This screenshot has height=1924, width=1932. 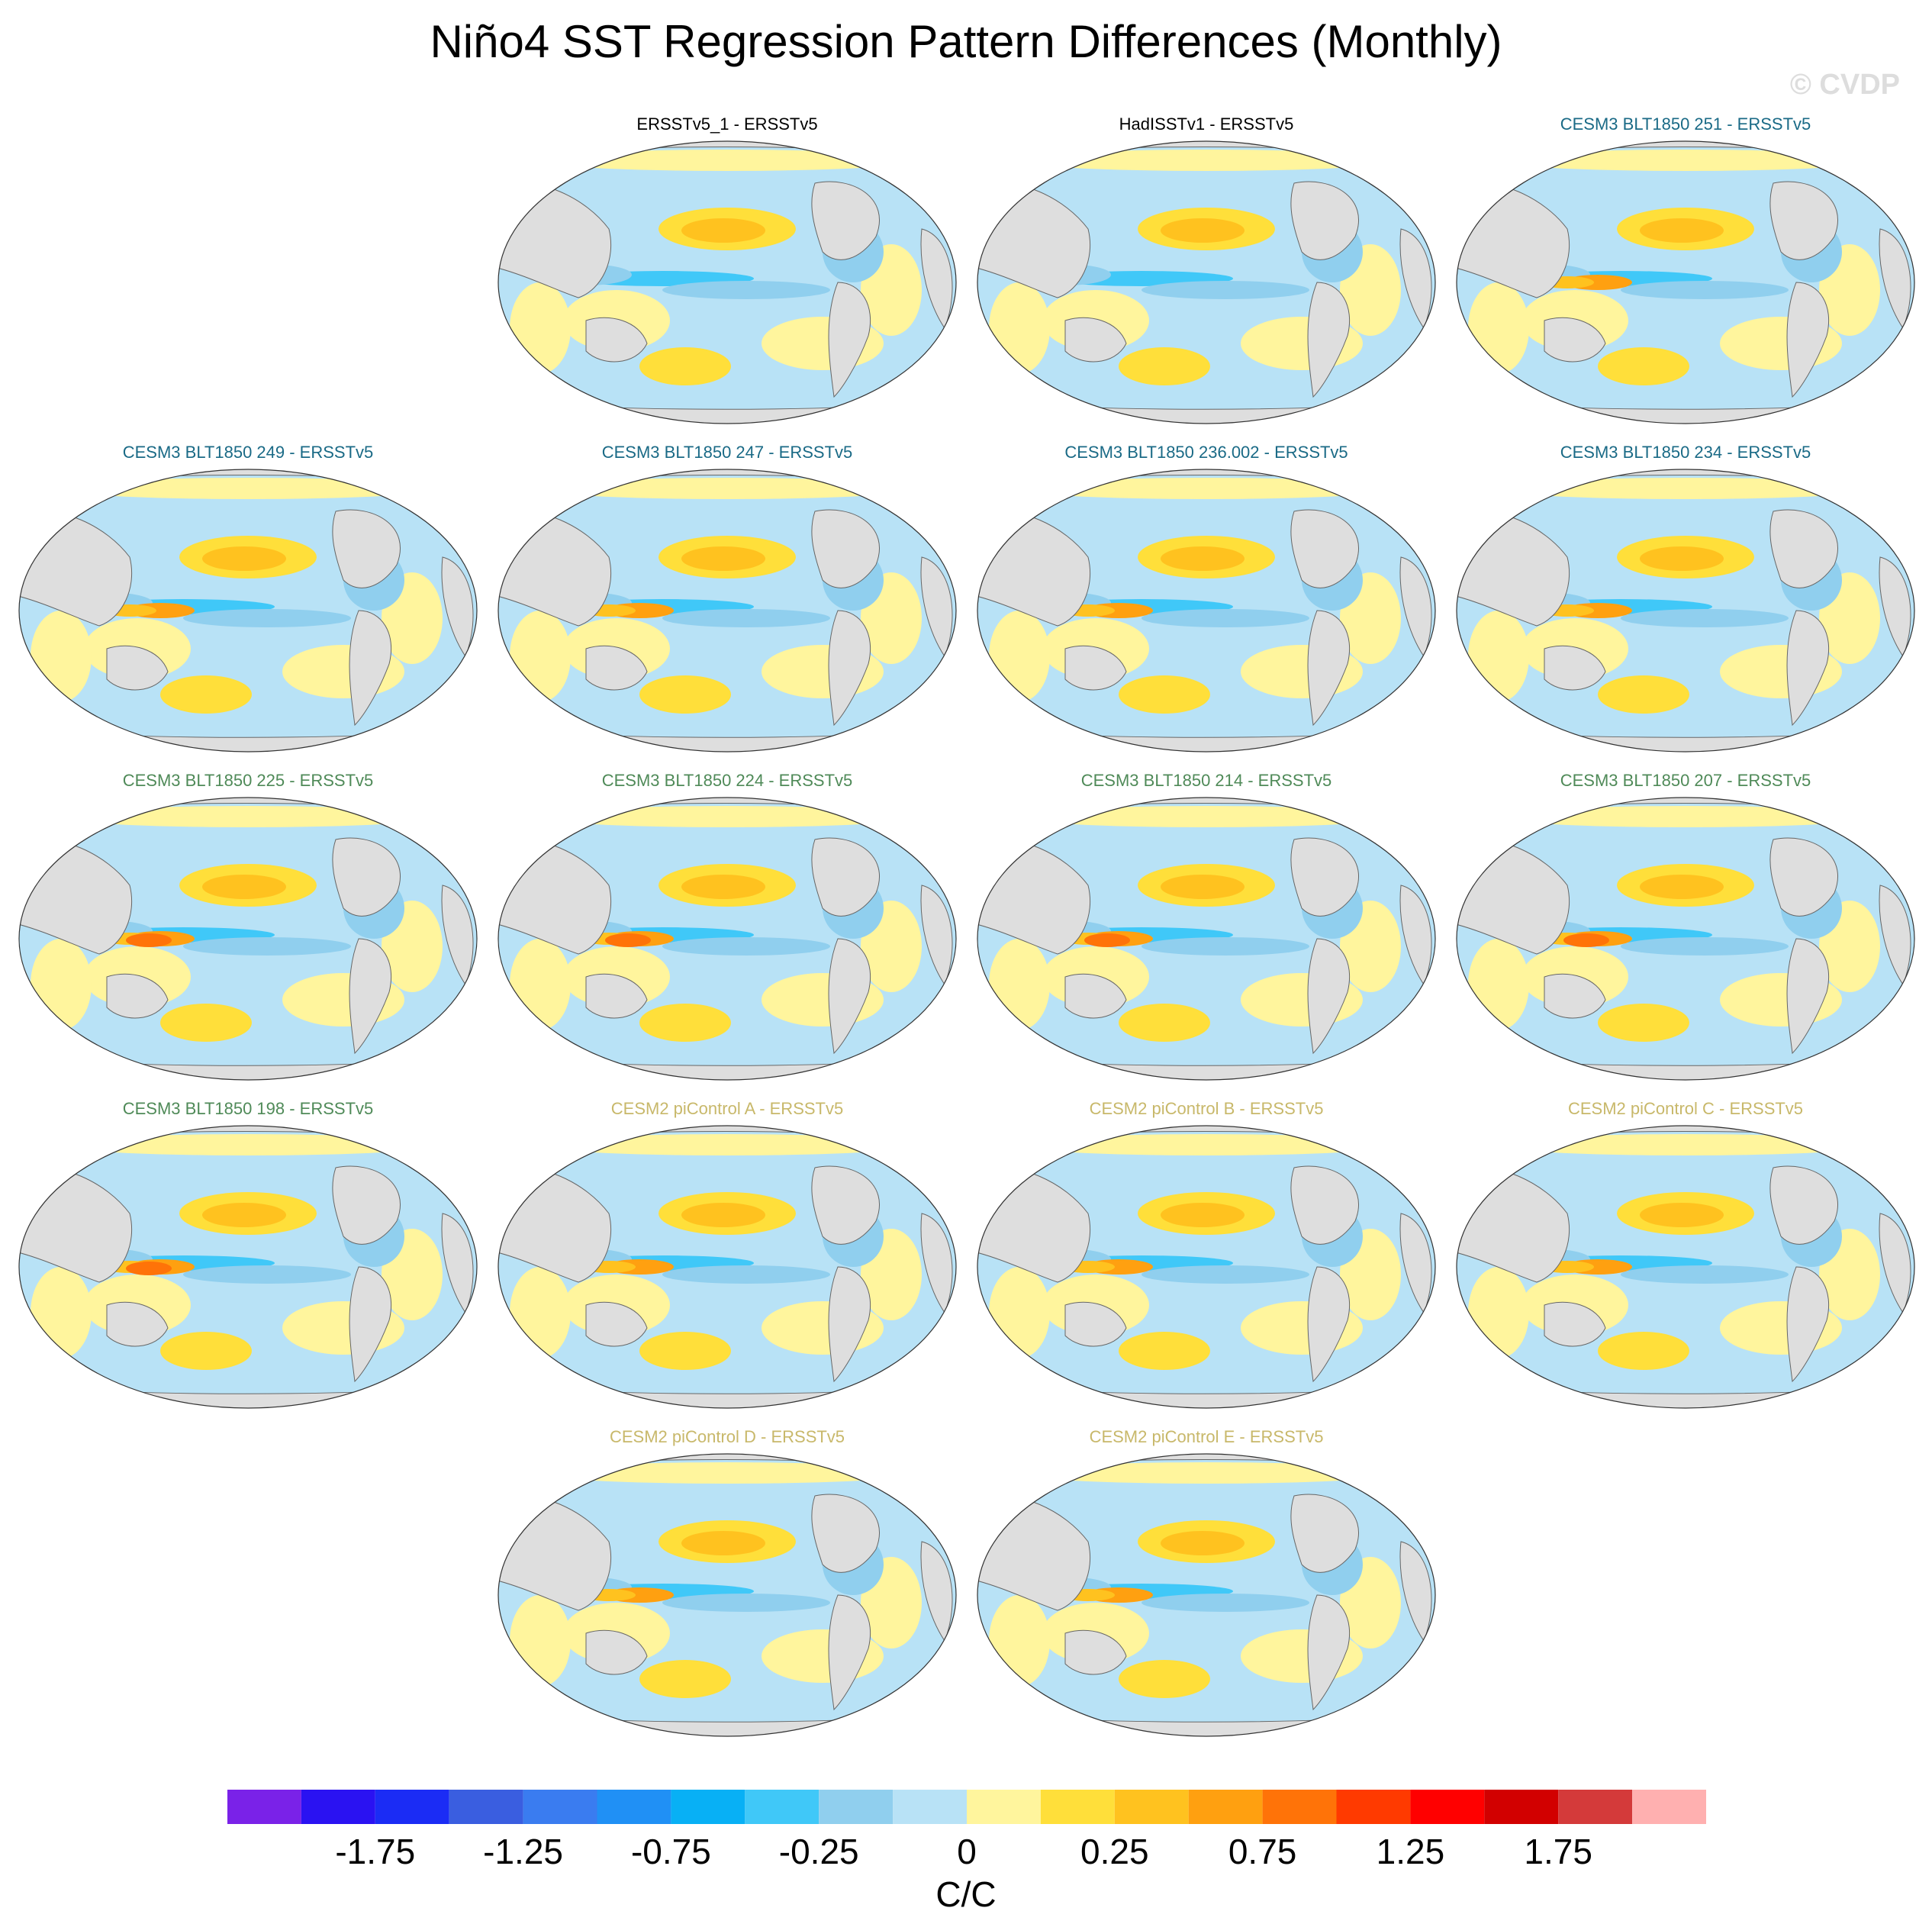 I want to click on map-panel: CESM3 BLT1850 234 - ERSSTv5, so click(x=1685, y=599).